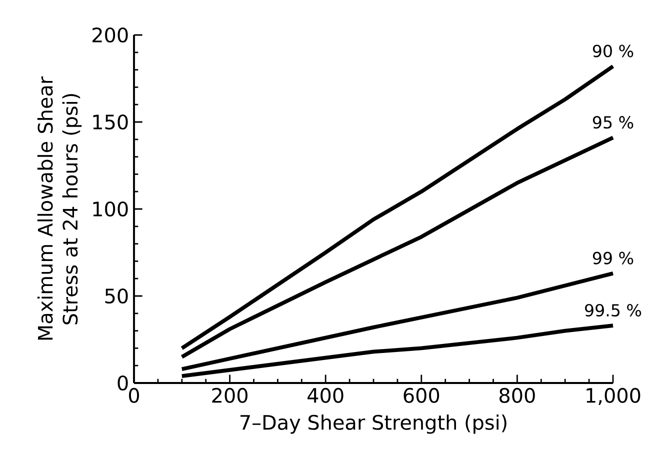 The image size is (657, 449). What do you see at coordinates (110, 209) in the screenshot?
I see `y-tick-label: 100` at bounding box center [110, 209].